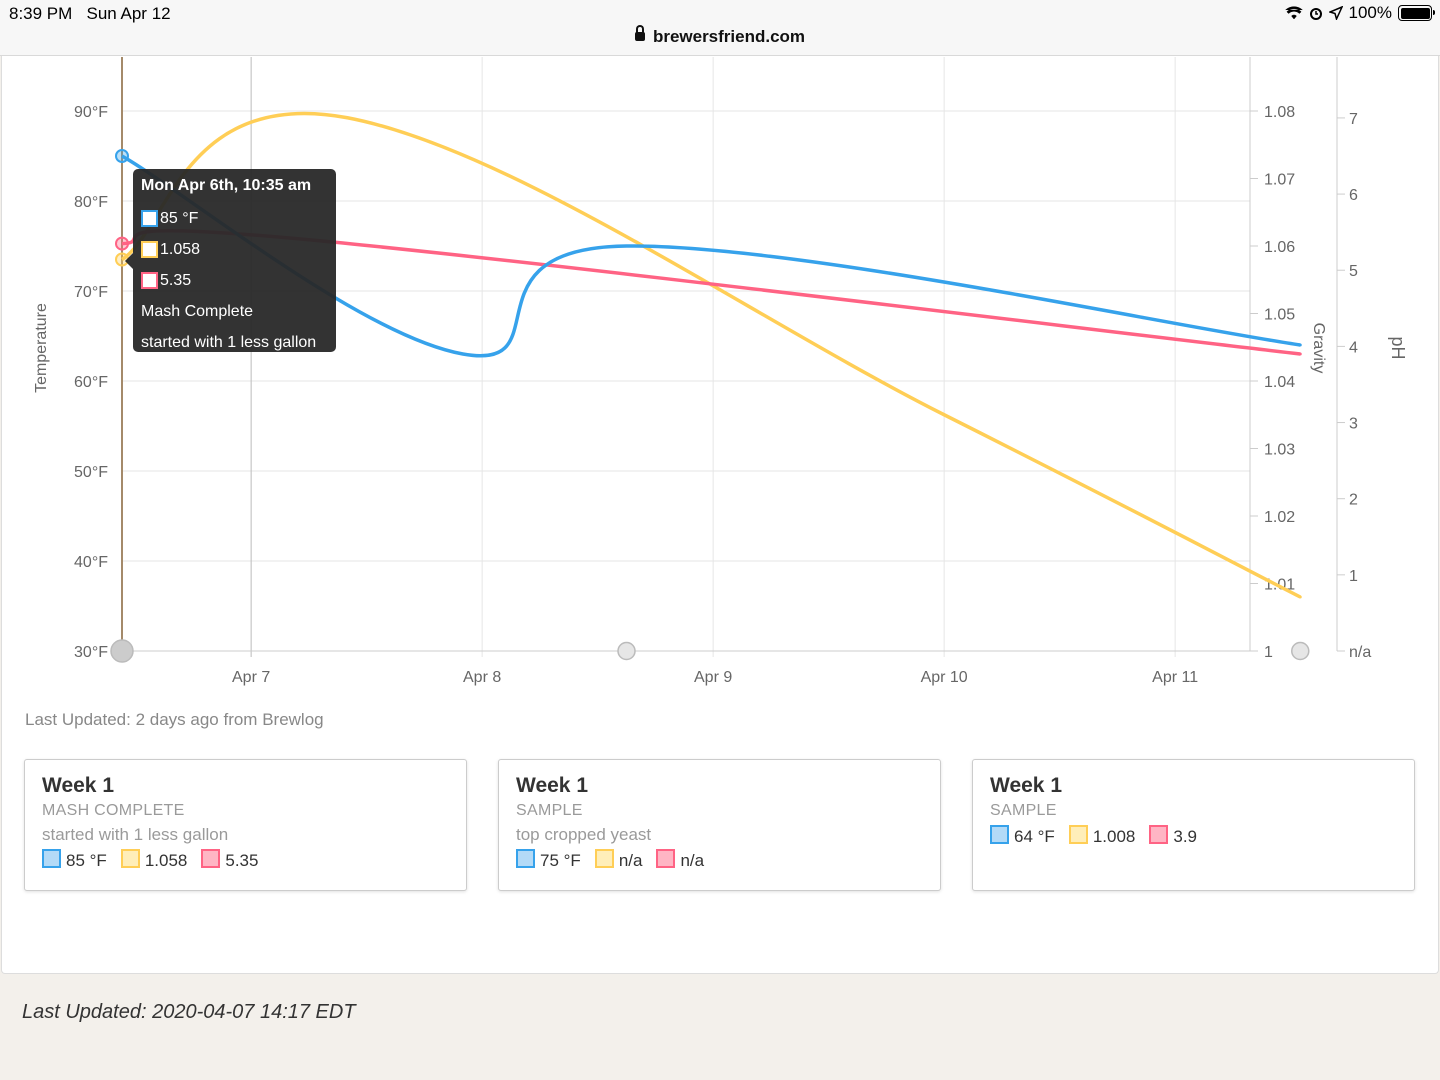  What do you see at coordinates (174, 719) in the screenshot?
I see `chart-last-updated: Last Updated: 2 days ago from Brewlog` at bounding box center [174, 719].